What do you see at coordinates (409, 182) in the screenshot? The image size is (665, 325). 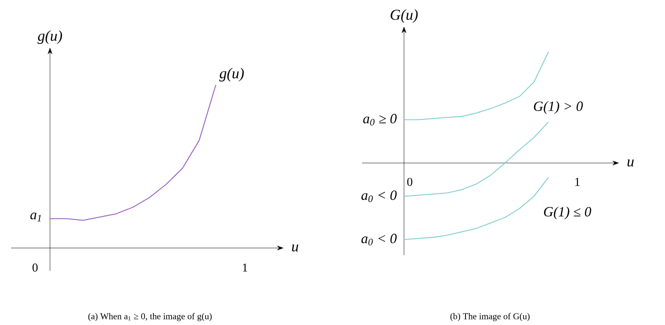 I see `annotation: 0` at bounding box center [409, 182].